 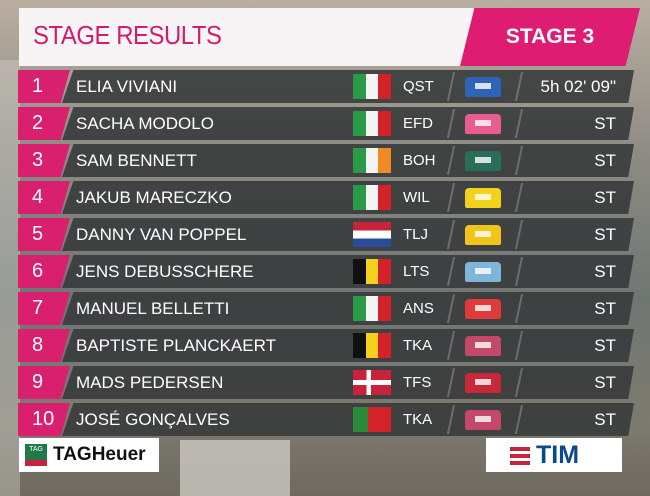 I want to click on position: 3, so click(x=44, y=160).